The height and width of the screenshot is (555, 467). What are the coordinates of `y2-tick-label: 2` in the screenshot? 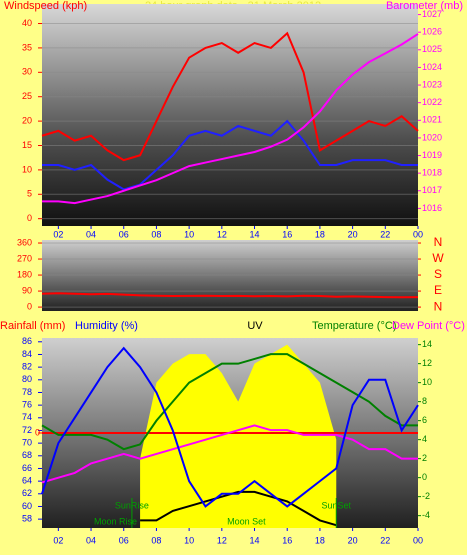 It's located at (424, 458).